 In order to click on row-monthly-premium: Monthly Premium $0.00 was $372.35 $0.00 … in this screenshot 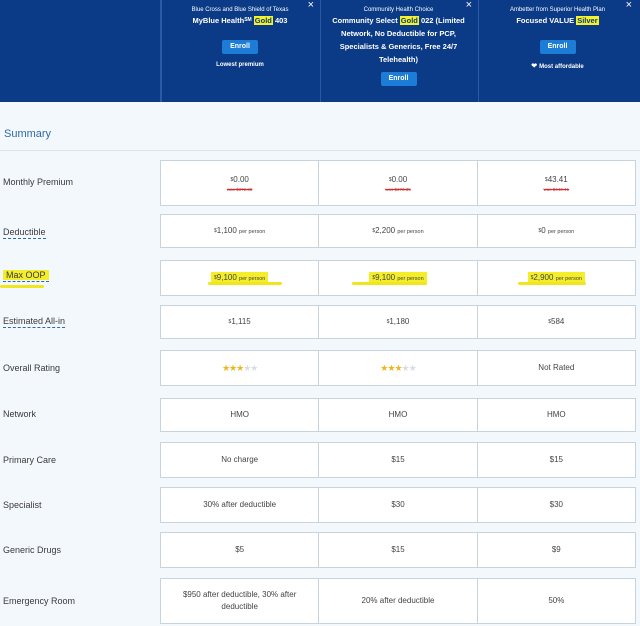, I will do `click(320, 183)`.